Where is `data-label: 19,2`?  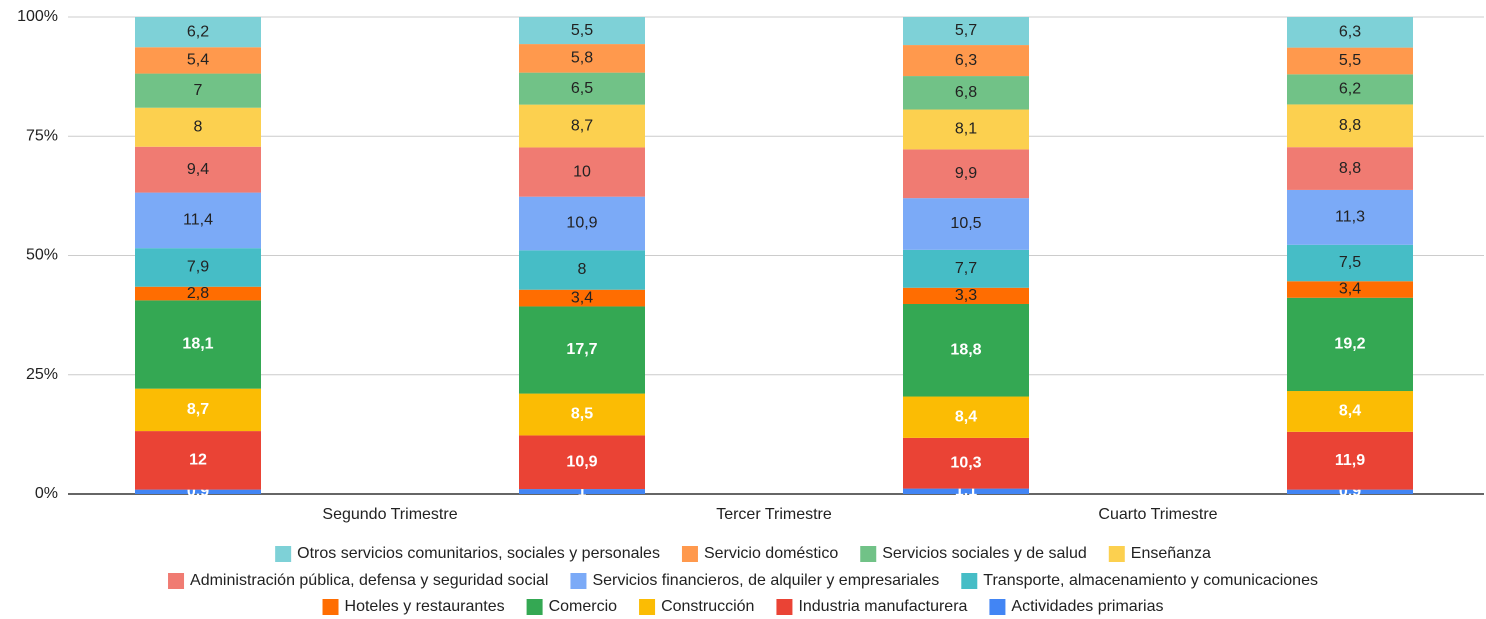
data-label: 19,2 is located at coordinates (1349, 344).